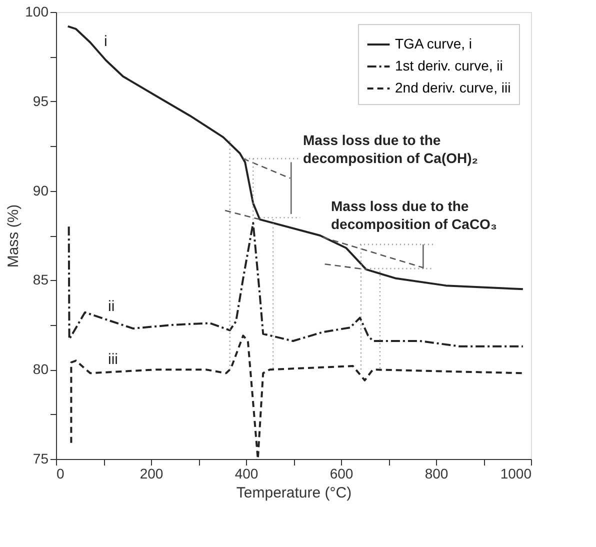 The width and height of the screenshot is (596, 547). What do you see at coordinates (40, 190) in the screenshot?
I see `y-tick-label: 90` at bounding box center [40, 190].